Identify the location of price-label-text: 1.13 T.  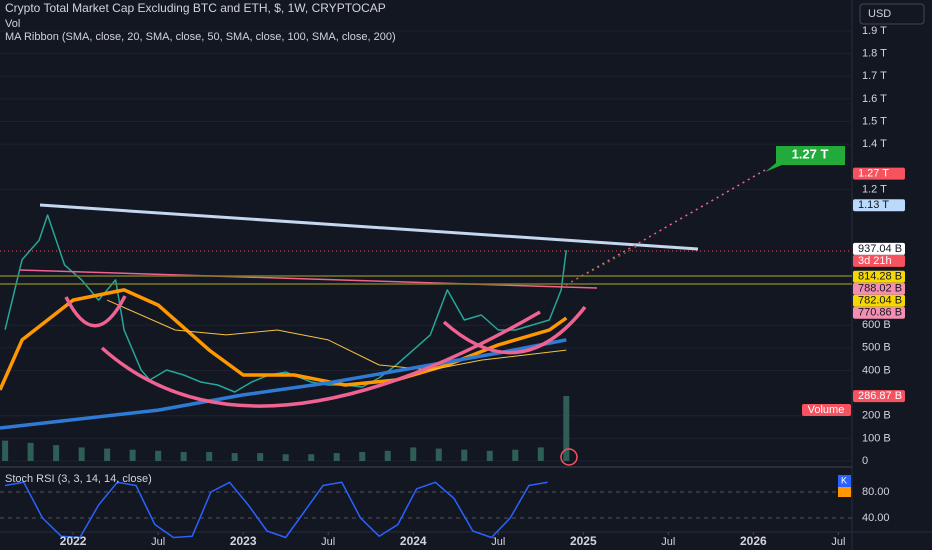
(873, 205).